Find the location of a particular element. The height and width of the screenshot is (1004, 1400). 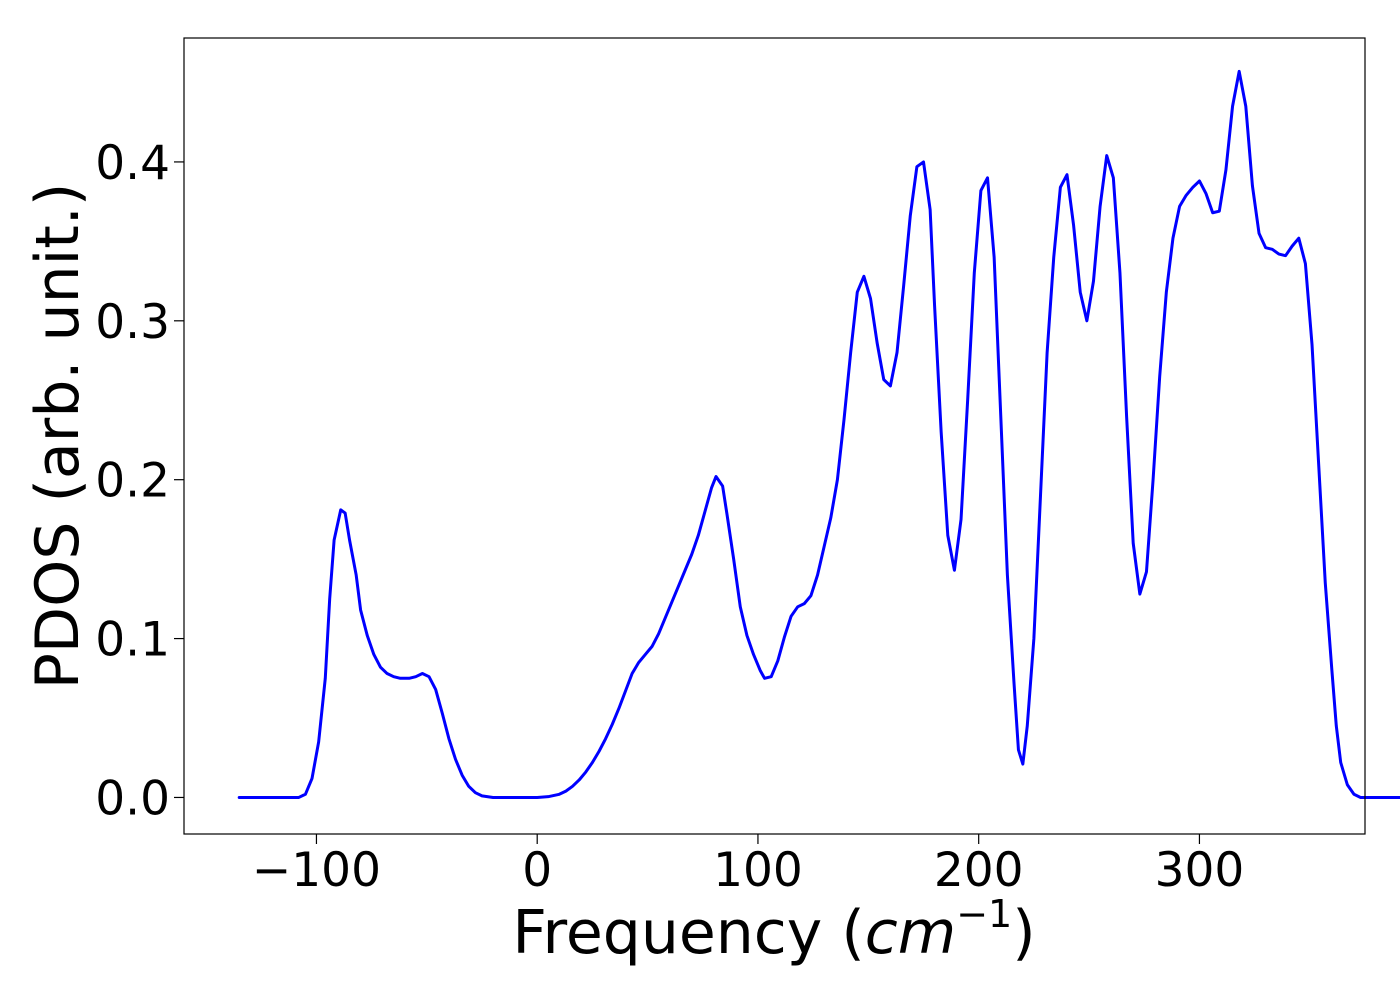

x-tick-label: 0 is located at coordinates (537, 870).